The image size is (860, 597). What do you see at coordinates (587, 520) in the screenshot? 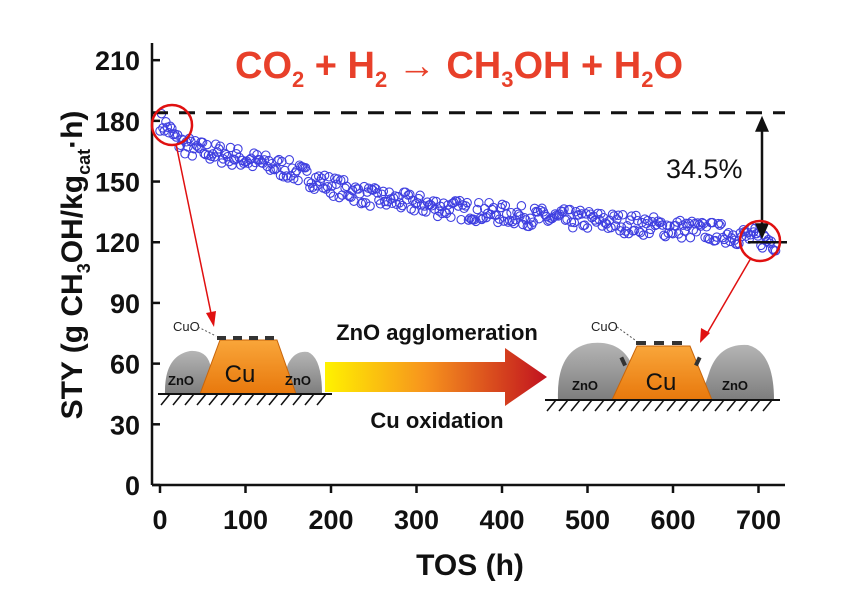
I see `x-tick-label: 500` at bounding box center [587, 520].